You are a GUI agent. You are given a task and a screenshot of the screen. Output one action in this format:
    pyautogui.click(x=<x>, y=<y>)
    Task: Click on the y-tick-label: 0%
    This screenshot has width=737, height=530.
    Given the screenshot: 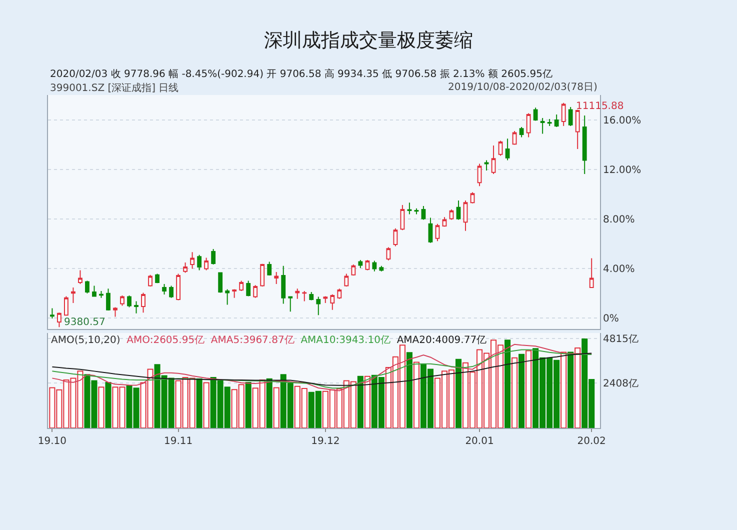 What is the action you would take?
    pyautogui.click(x=611, y=318)
    